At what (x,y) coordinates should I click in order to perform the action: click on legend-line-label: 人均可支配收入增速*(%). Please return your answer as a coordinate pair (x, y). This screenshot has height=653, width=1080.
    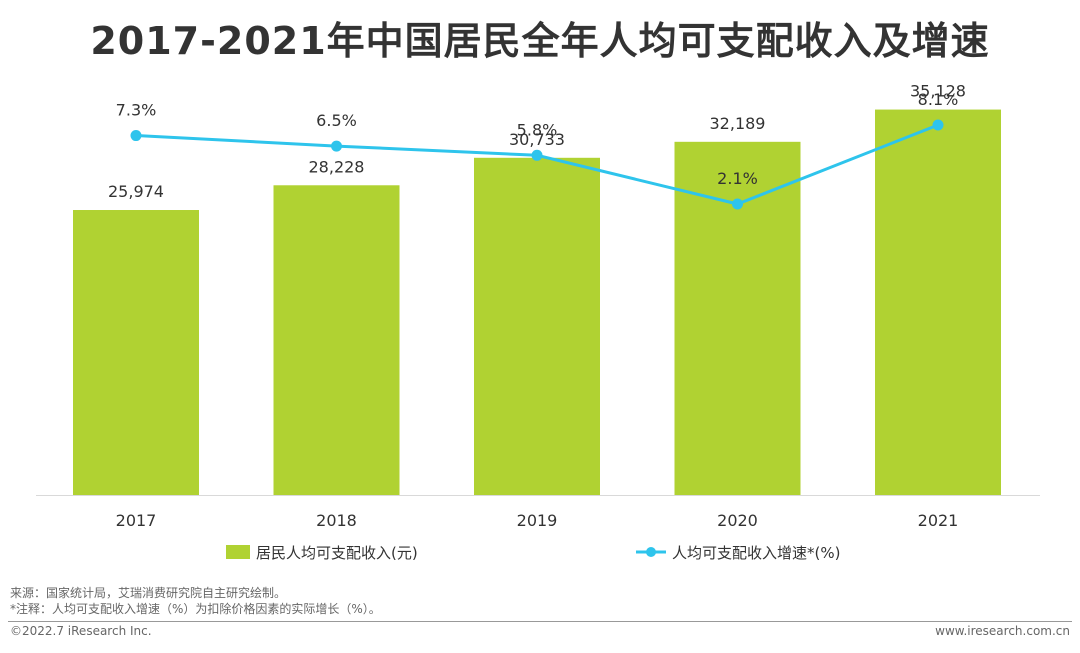
    Looking at the image, I should click on (756, 553).